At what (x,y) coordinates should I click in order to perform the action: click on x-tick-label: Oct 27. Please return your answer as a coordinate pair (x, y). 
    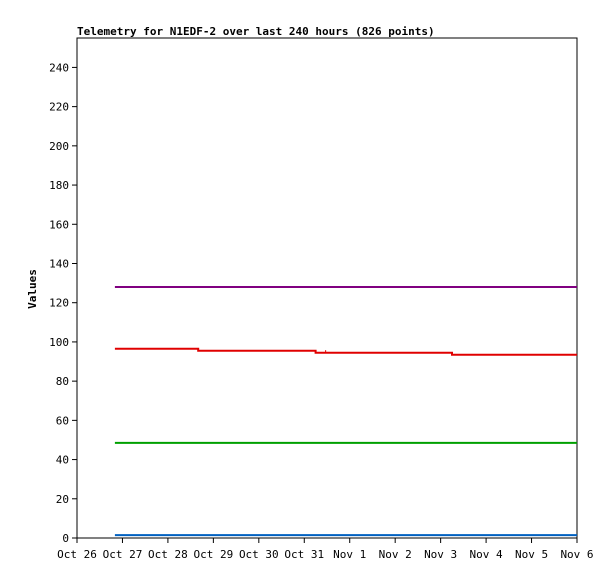
    Looking at the image, I should click on (123, 554).